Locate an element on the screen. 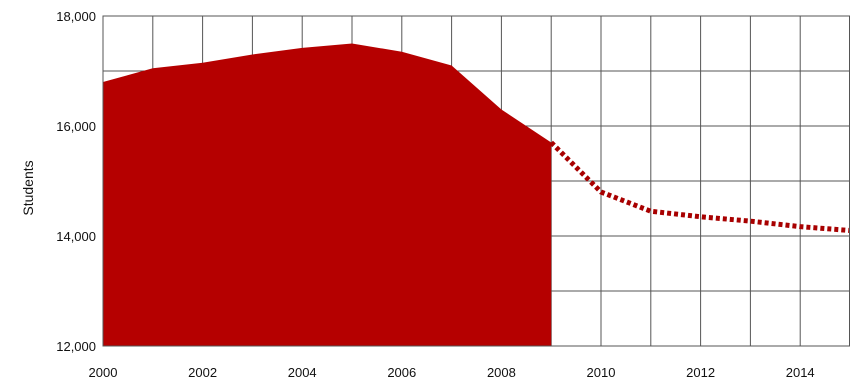  x-tick-label: 2006 is located at coordinates (401, 372).